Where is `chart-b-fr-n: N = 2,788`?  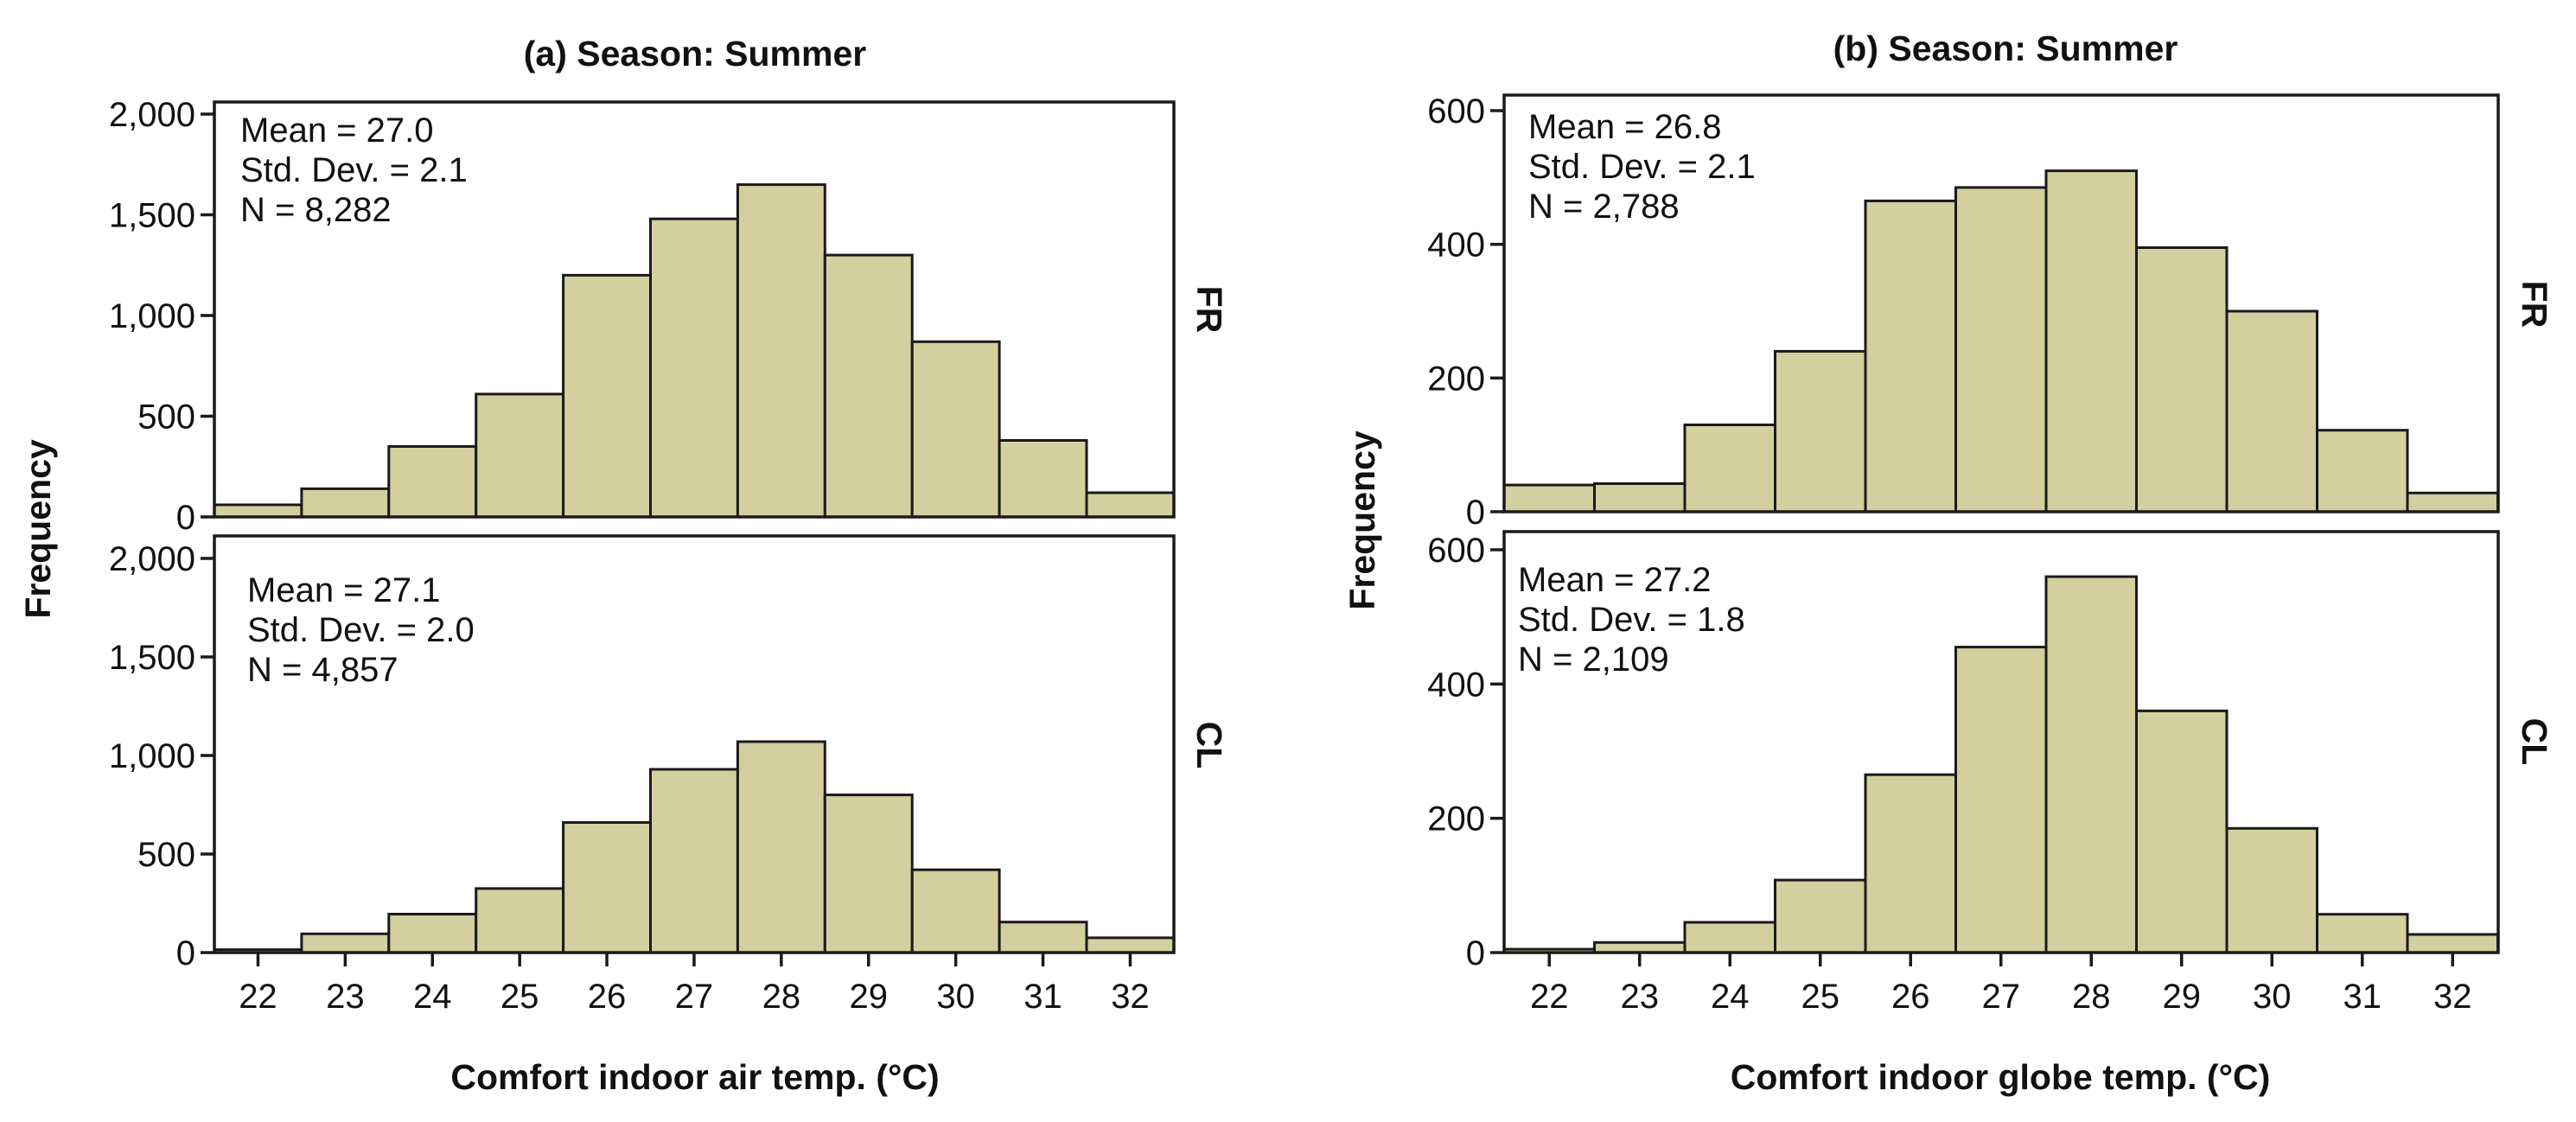
chart-b-fr-n: N = 2,788 is located at coordinates (1604, 207).